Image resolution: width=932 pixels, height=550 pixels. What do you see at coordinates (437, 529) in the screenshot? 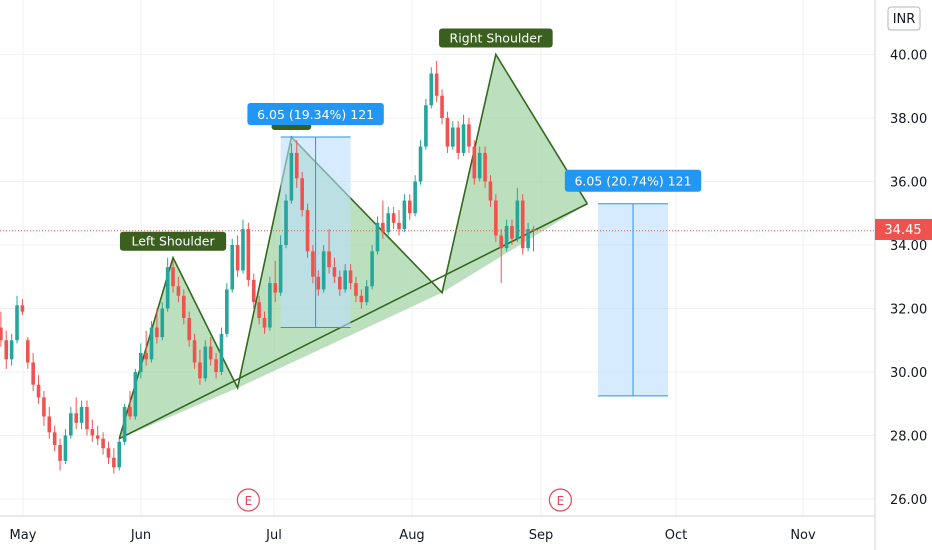
I see `time-axis: May Jun Jul Aug Sep Oct Nov` at bounding box center [437, 529].